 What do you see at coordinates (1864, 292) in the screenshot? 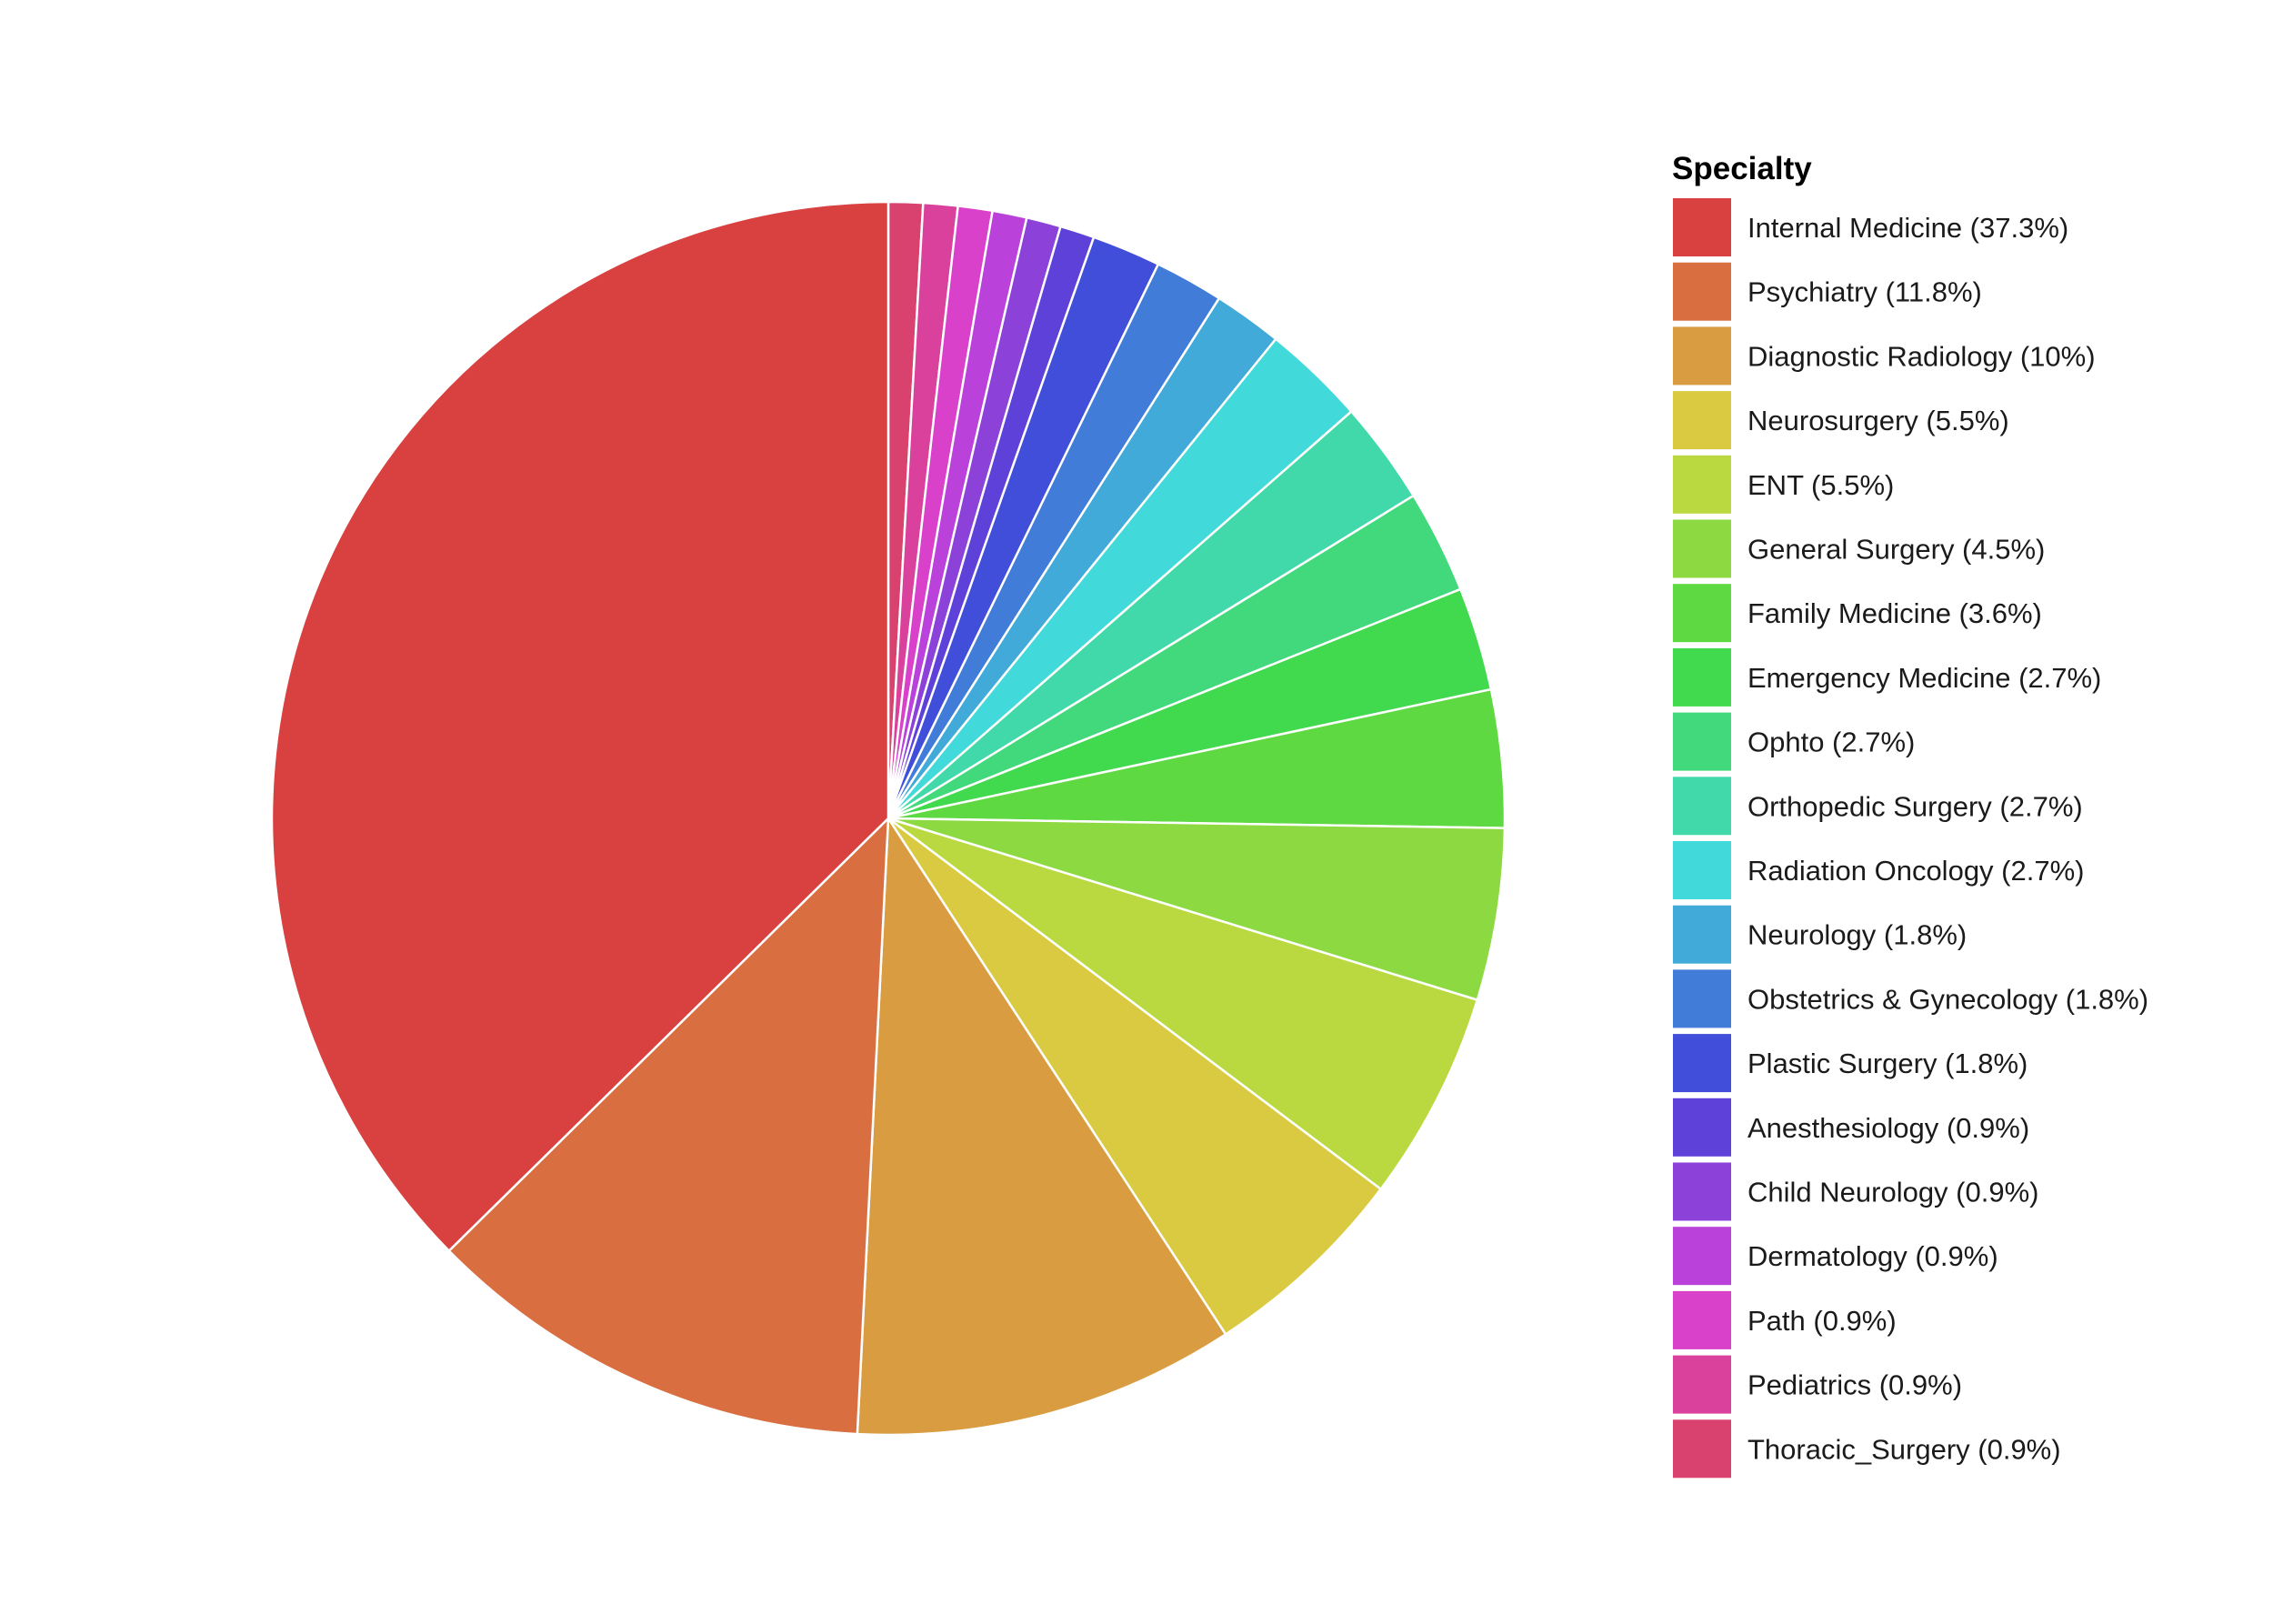
I see `legend-label: Psychiatry (11.8%)` at bounding box center [1864, 292].